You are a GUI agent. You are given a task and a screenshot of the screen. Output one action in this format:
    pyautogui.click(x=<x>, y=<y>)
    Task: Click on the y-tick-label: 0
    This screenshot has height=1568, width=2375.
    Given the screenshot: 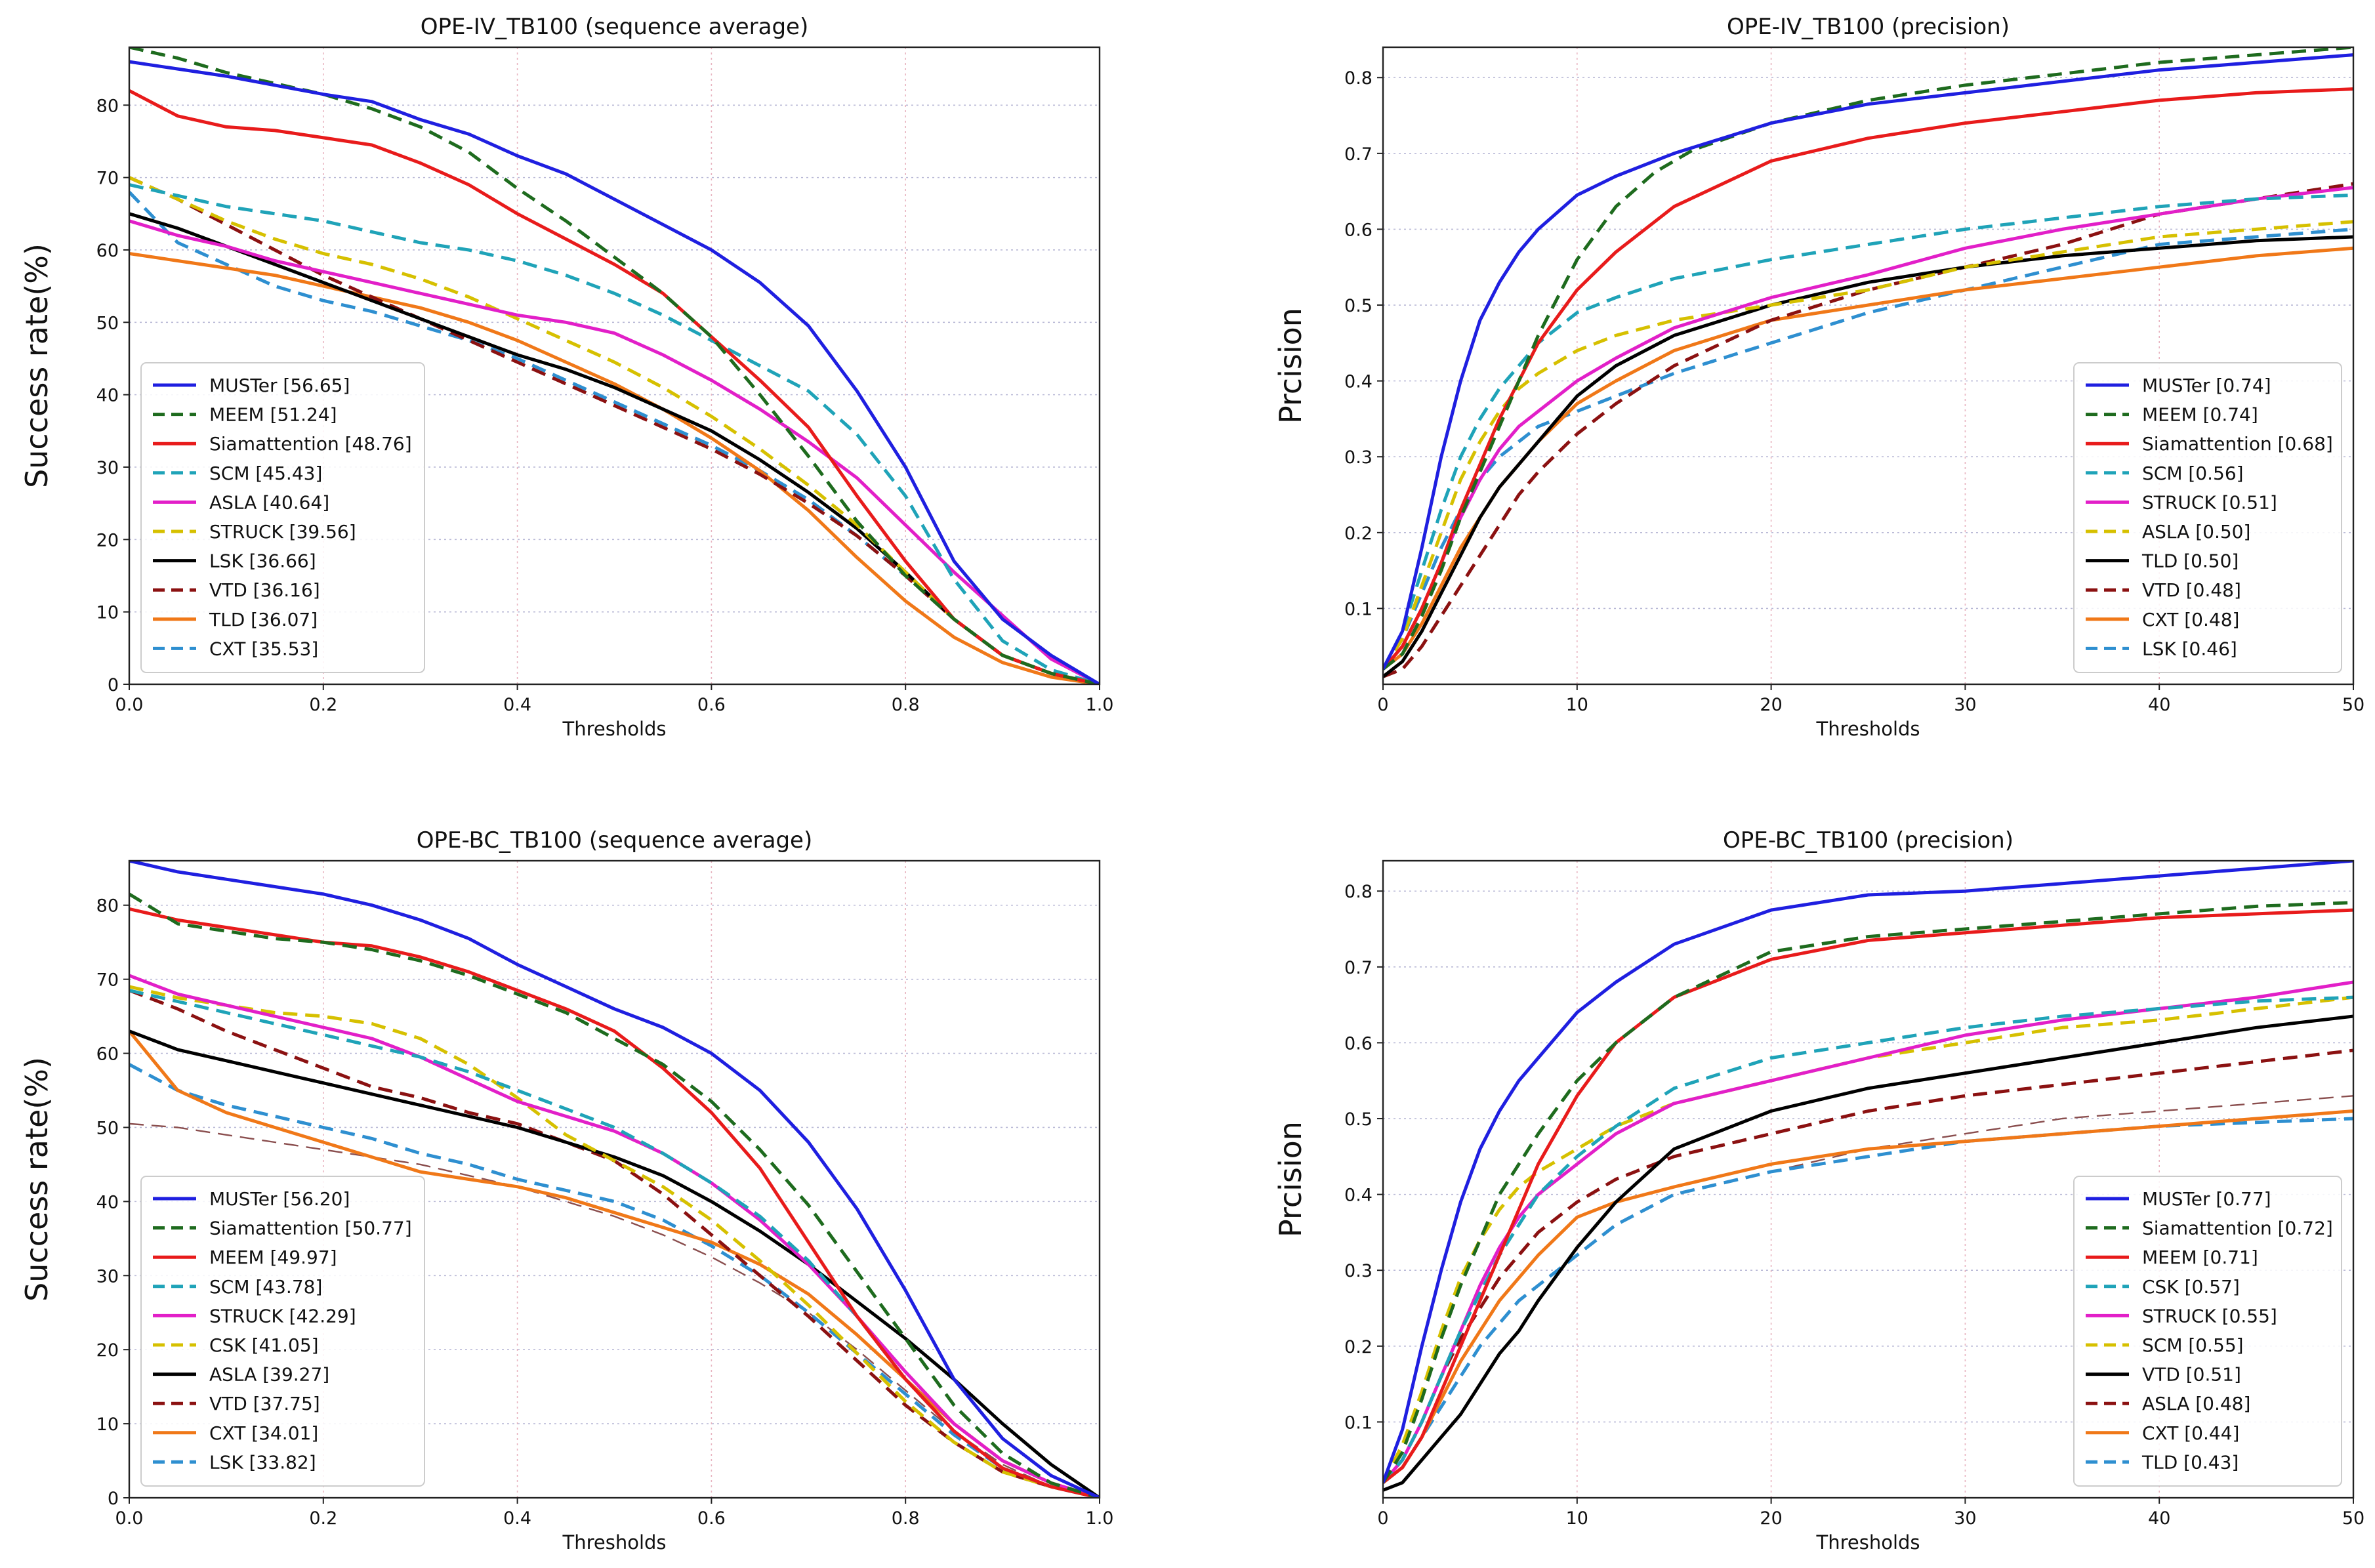 What is the action you would take?
    pyautogui.click(x=114, y=685)
    